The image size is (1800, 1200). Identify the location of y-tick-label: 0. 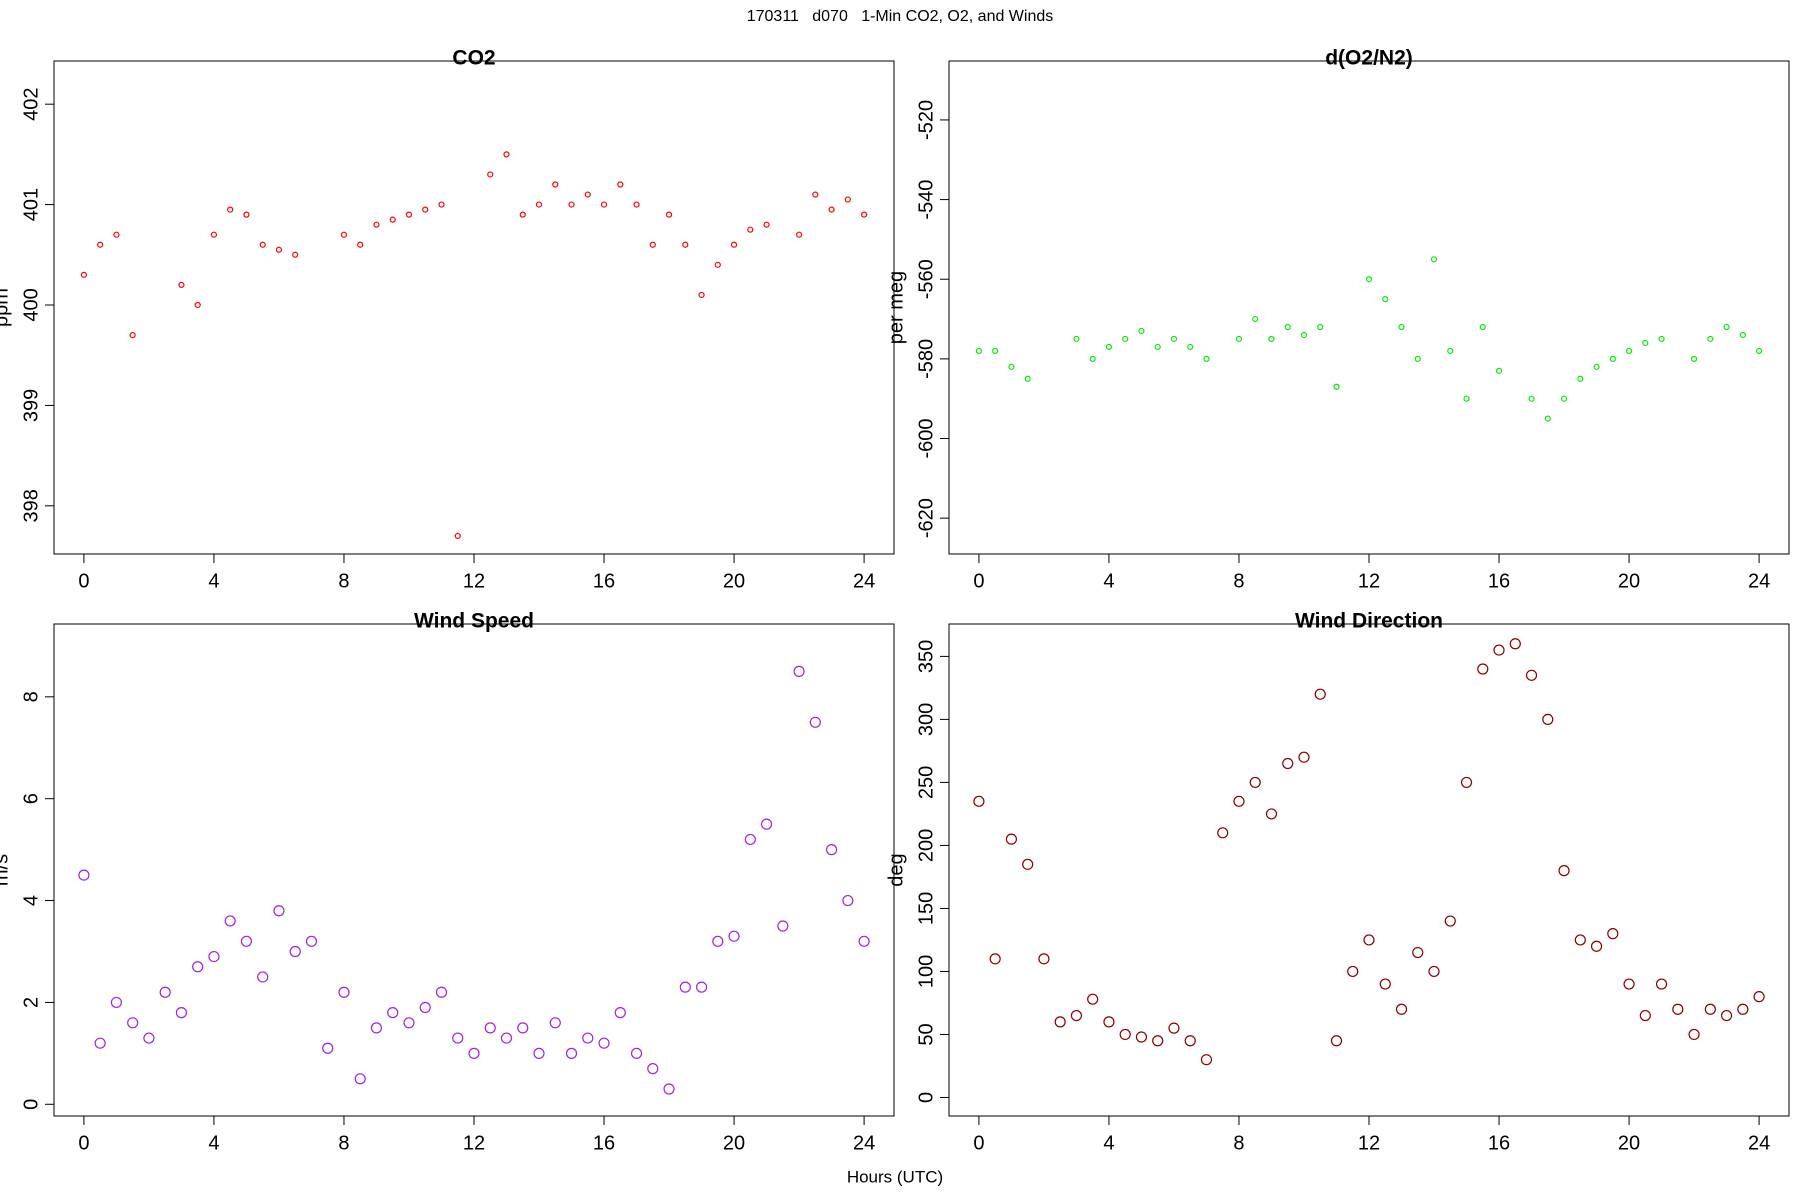
(31, 1104).